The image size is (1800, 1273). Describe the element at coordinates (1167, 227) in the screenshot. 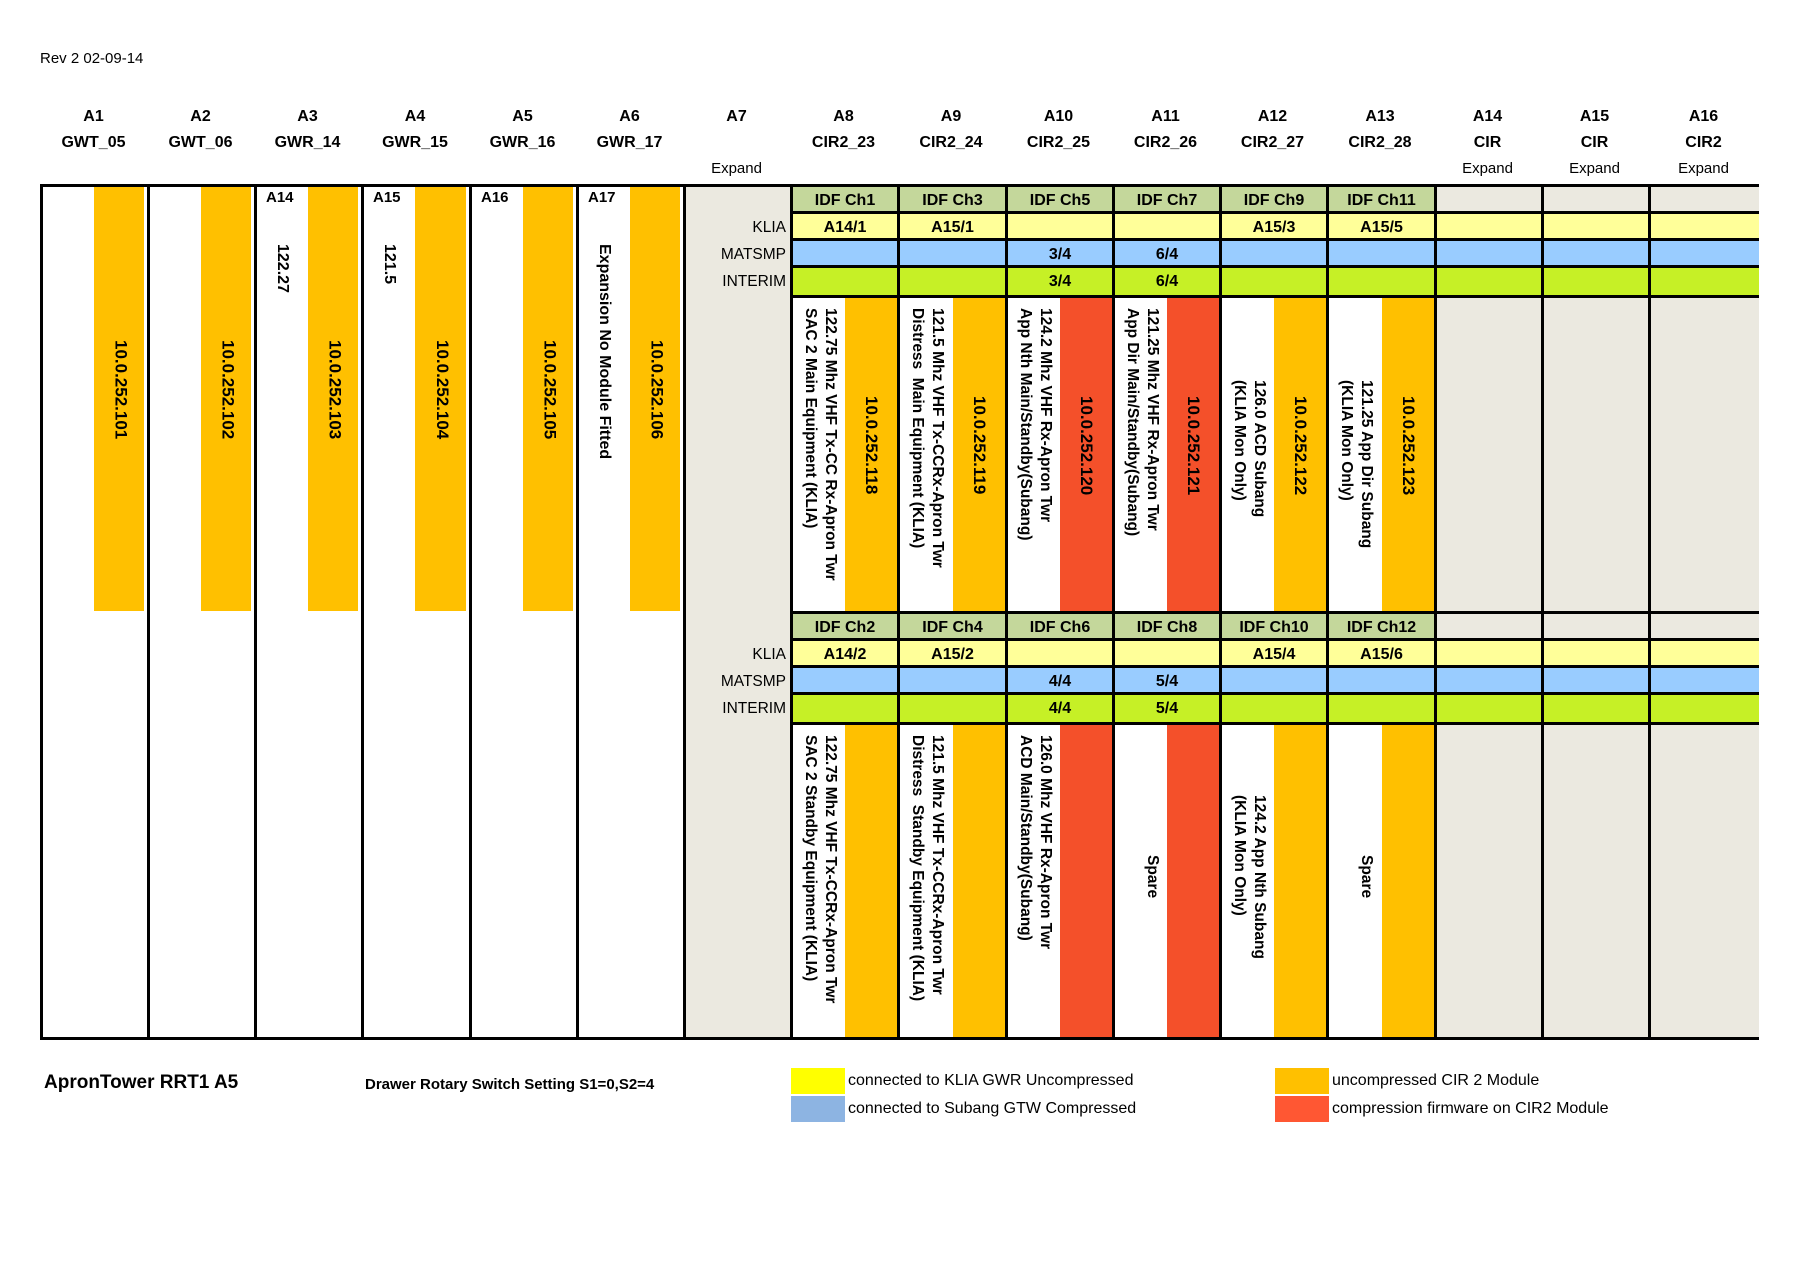

I see `klia-value` at that location.